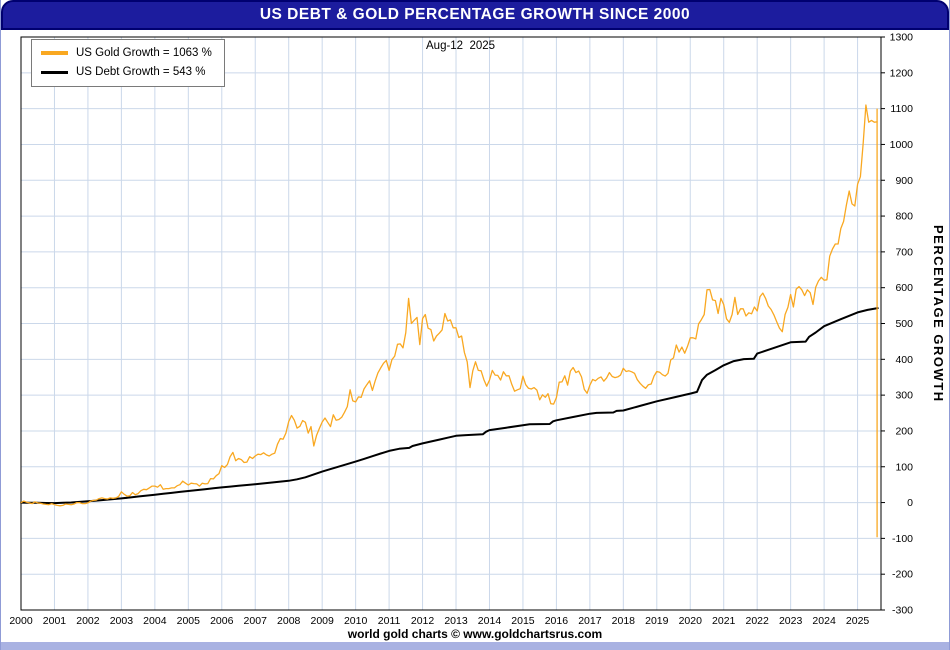 This screenshot has height=650, width=950. Describe the element at coordinates (557, 620) in the screenshot. I see `x-tick-label: 2016` at that location.